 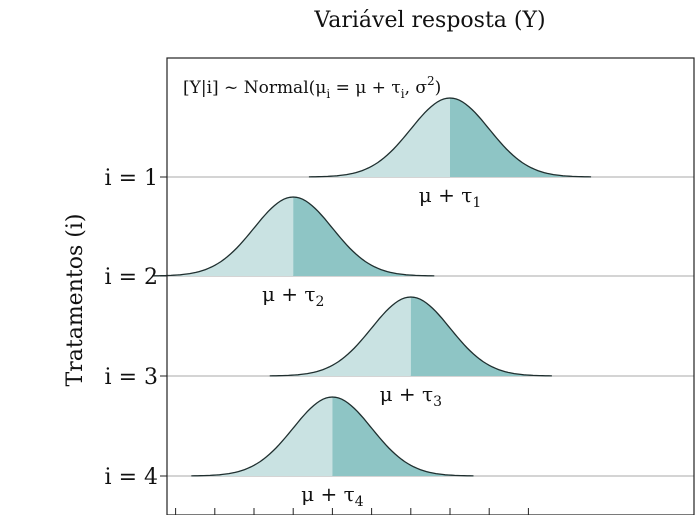 What do you see at coordinates (450, 197) in the screenshot?
I see `mean-label-1: μ + τ1` at bounding box center [450, 197].